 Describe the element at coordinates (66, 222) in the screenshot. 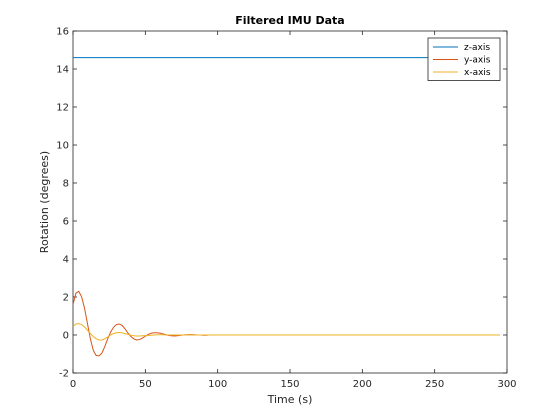

I see `y-tick-label: 6` at that location.